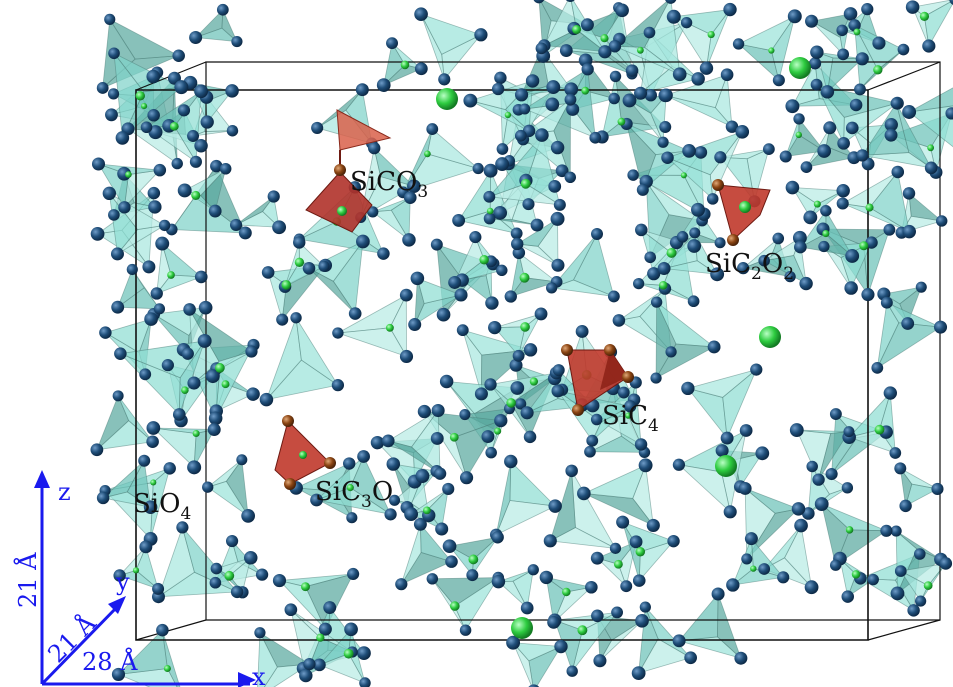 This screenshot has width=953, height=687. What do you see at coordinates (27, 580) in the screenshot?
I see `z-length-label: 21 Å` at bounding box center [27, 580].